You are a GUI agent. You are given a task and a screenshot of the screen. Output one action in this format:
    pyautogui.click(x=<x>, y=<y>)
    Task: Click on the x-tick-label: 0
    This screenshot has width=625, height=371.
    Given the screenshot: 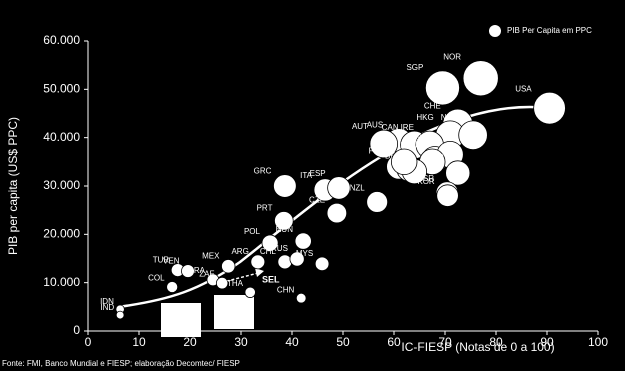 What is the action you would take?
    pyautogui.click(x=88, y=342)
    